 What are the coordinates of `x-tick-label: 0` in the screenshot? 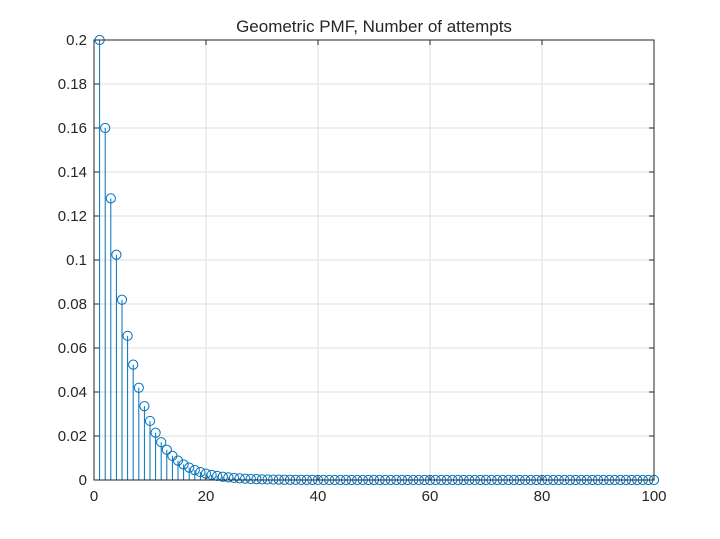 It's located at (94, 496).